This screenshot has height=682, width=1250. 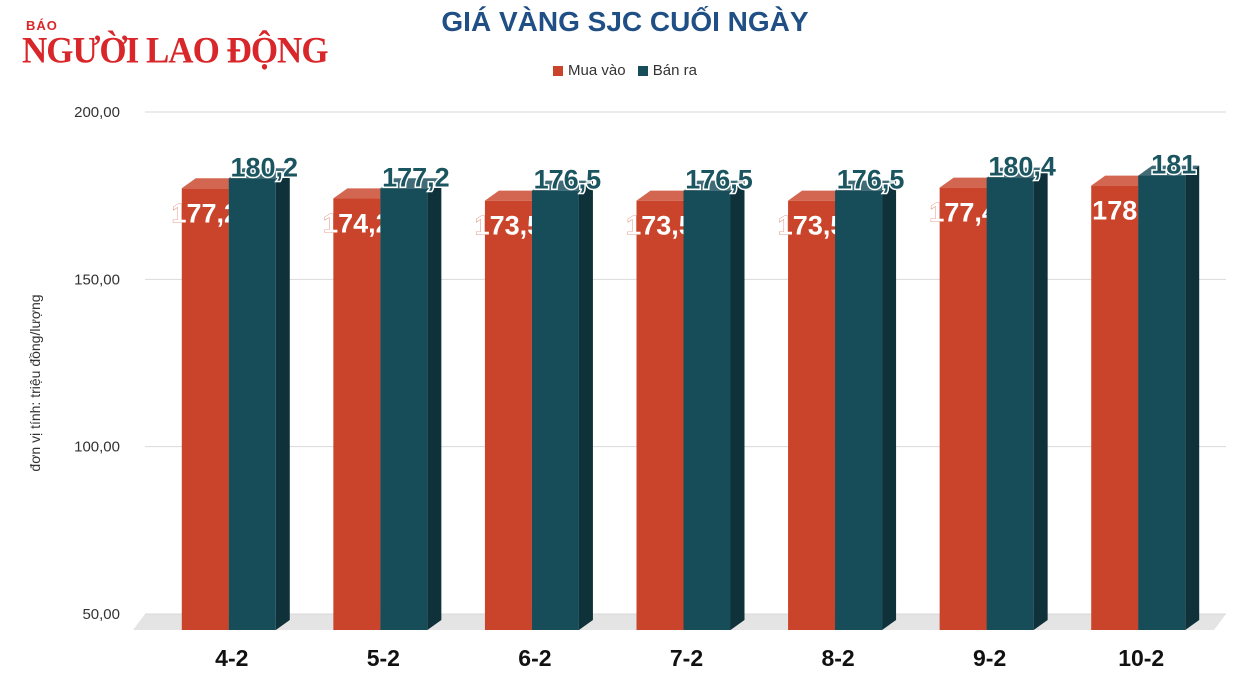 What do you see at coordinates (674, 70) in the screenshot?
I see `legend-label-ban-ra: Bán ra` at bounding box center [674, 70].